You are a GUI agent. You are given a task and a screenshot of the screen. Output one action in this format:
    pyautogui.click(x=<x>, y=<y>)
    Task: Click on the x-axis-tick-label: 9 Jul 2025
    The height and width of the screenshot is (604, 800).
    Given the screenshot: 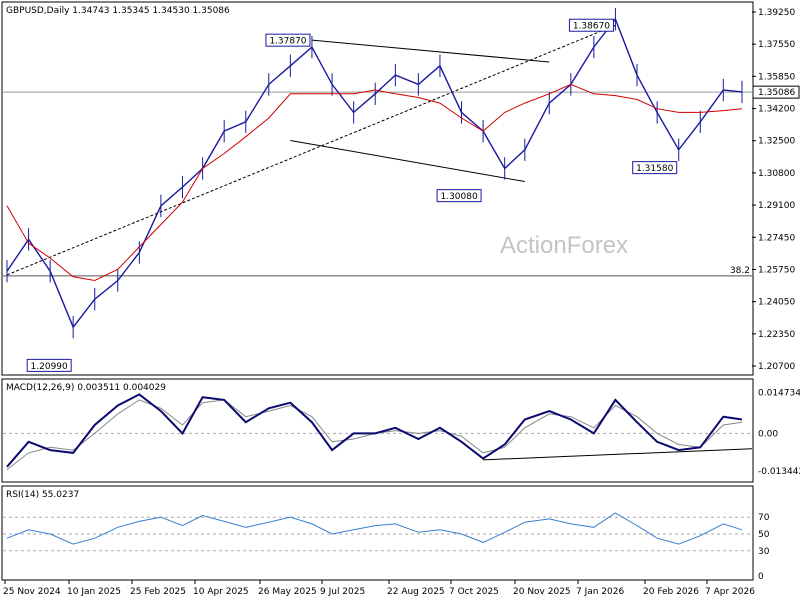 What is the action you would take?
    pyautogui.click(x=342, y=592)
    